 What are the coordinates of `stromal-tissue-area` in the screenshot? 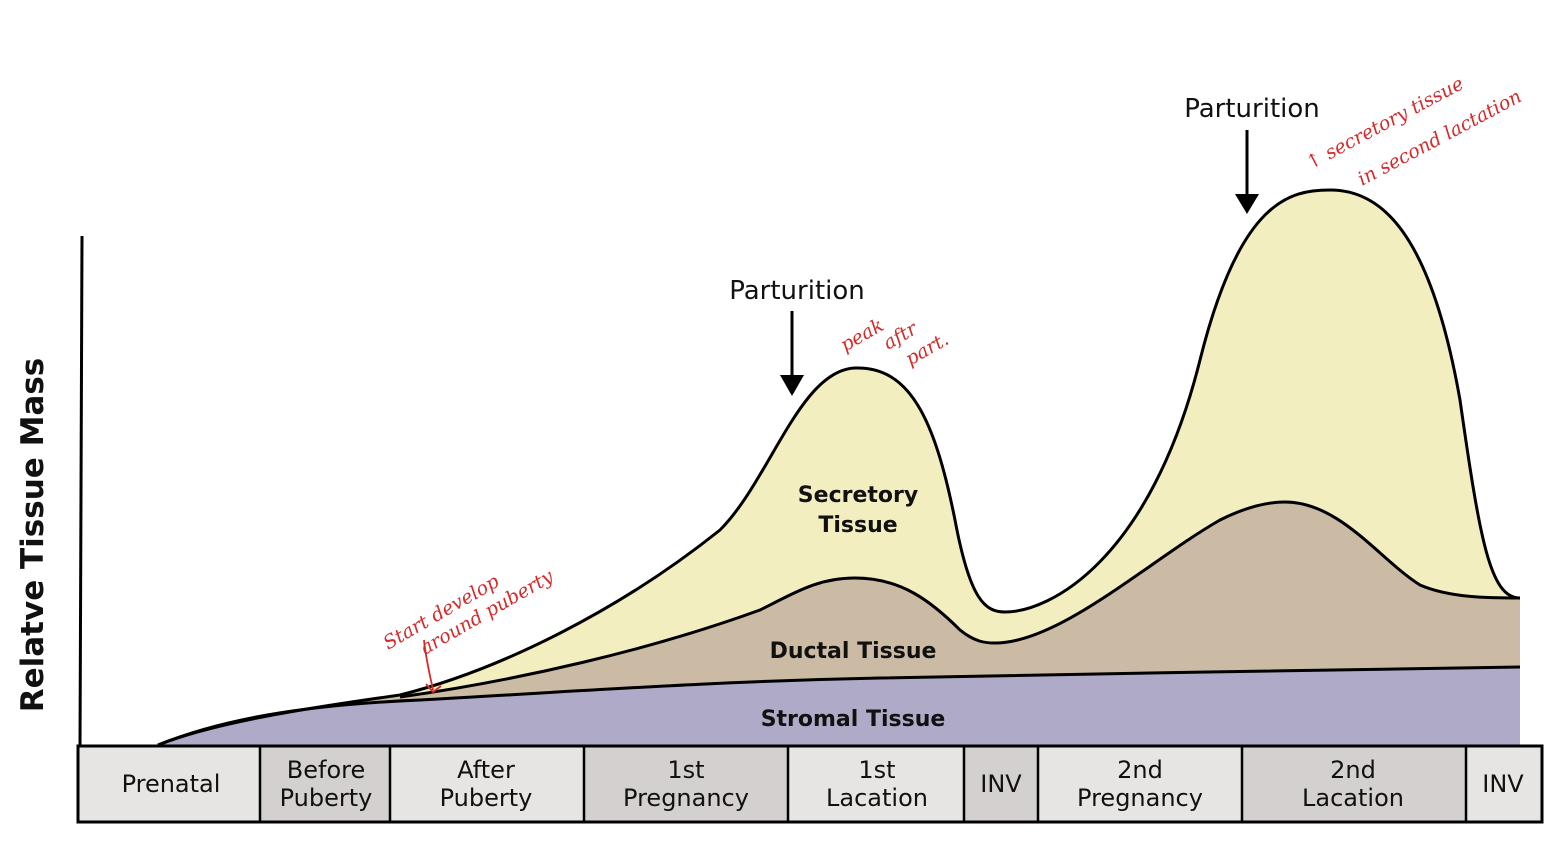 It's located at (839, 706).